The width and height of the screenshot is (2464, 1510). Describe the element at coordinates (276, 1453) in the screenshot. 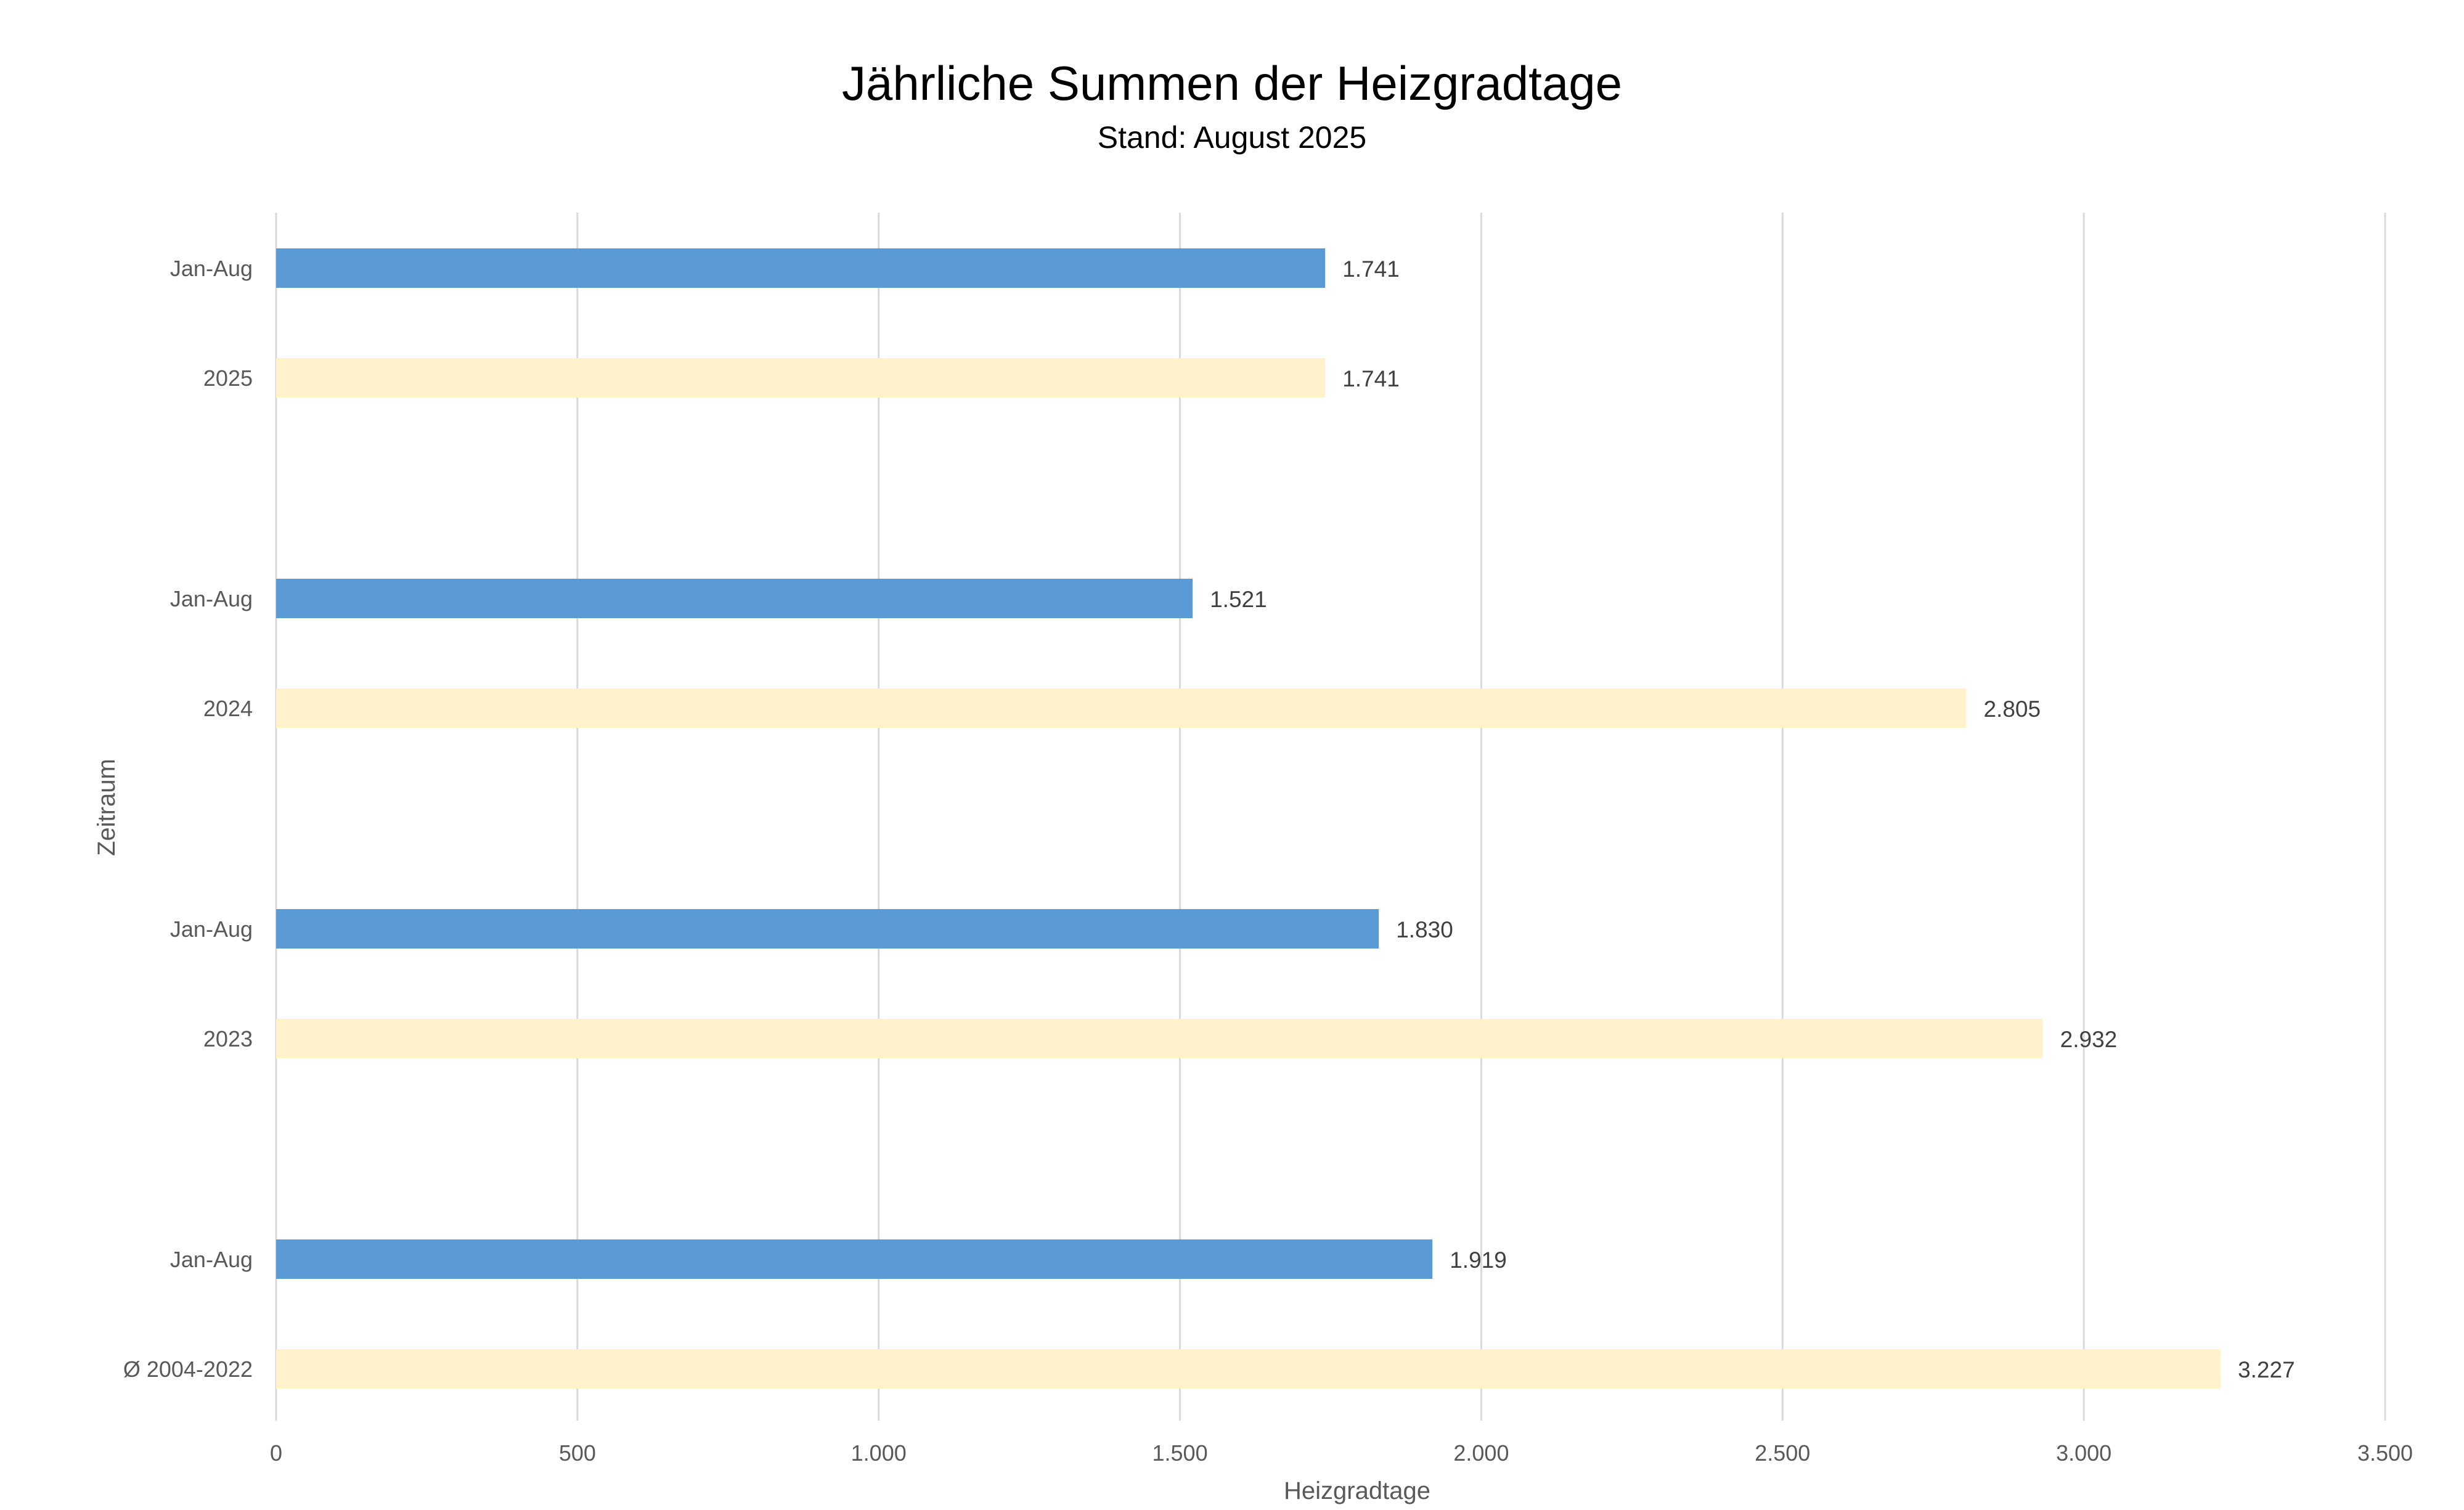

I see `x-tick-label: 0` at that location.